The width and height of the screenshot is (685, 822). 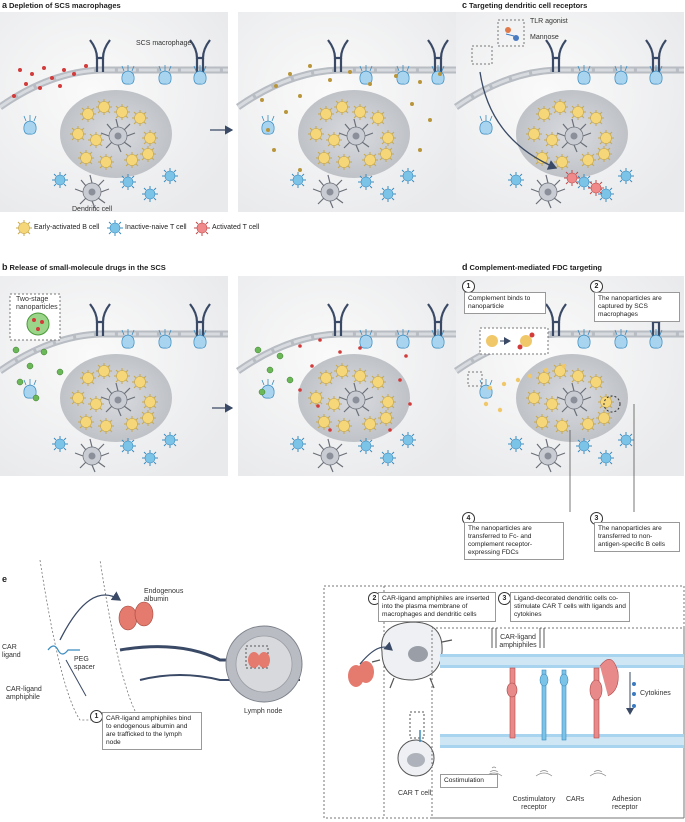 What do you see at coordinates (627, 804) in the screenshot?
I see `adhesion-receptor-label: Adhesion receptor` at bounding box center [627, 804].